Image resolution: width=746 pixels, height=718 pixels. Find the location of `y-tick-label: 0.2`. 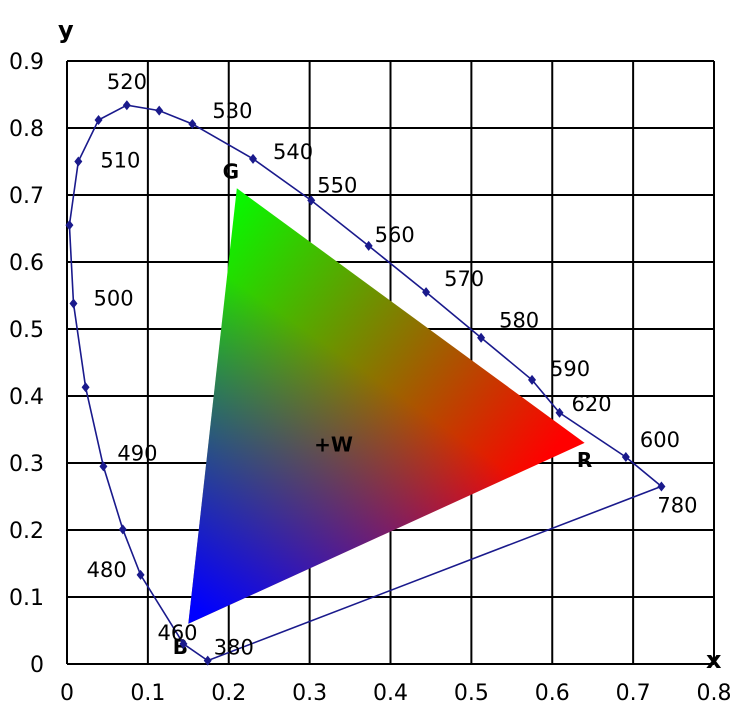

y-tick-label: 0.2 is located at coordinates (26, 531).